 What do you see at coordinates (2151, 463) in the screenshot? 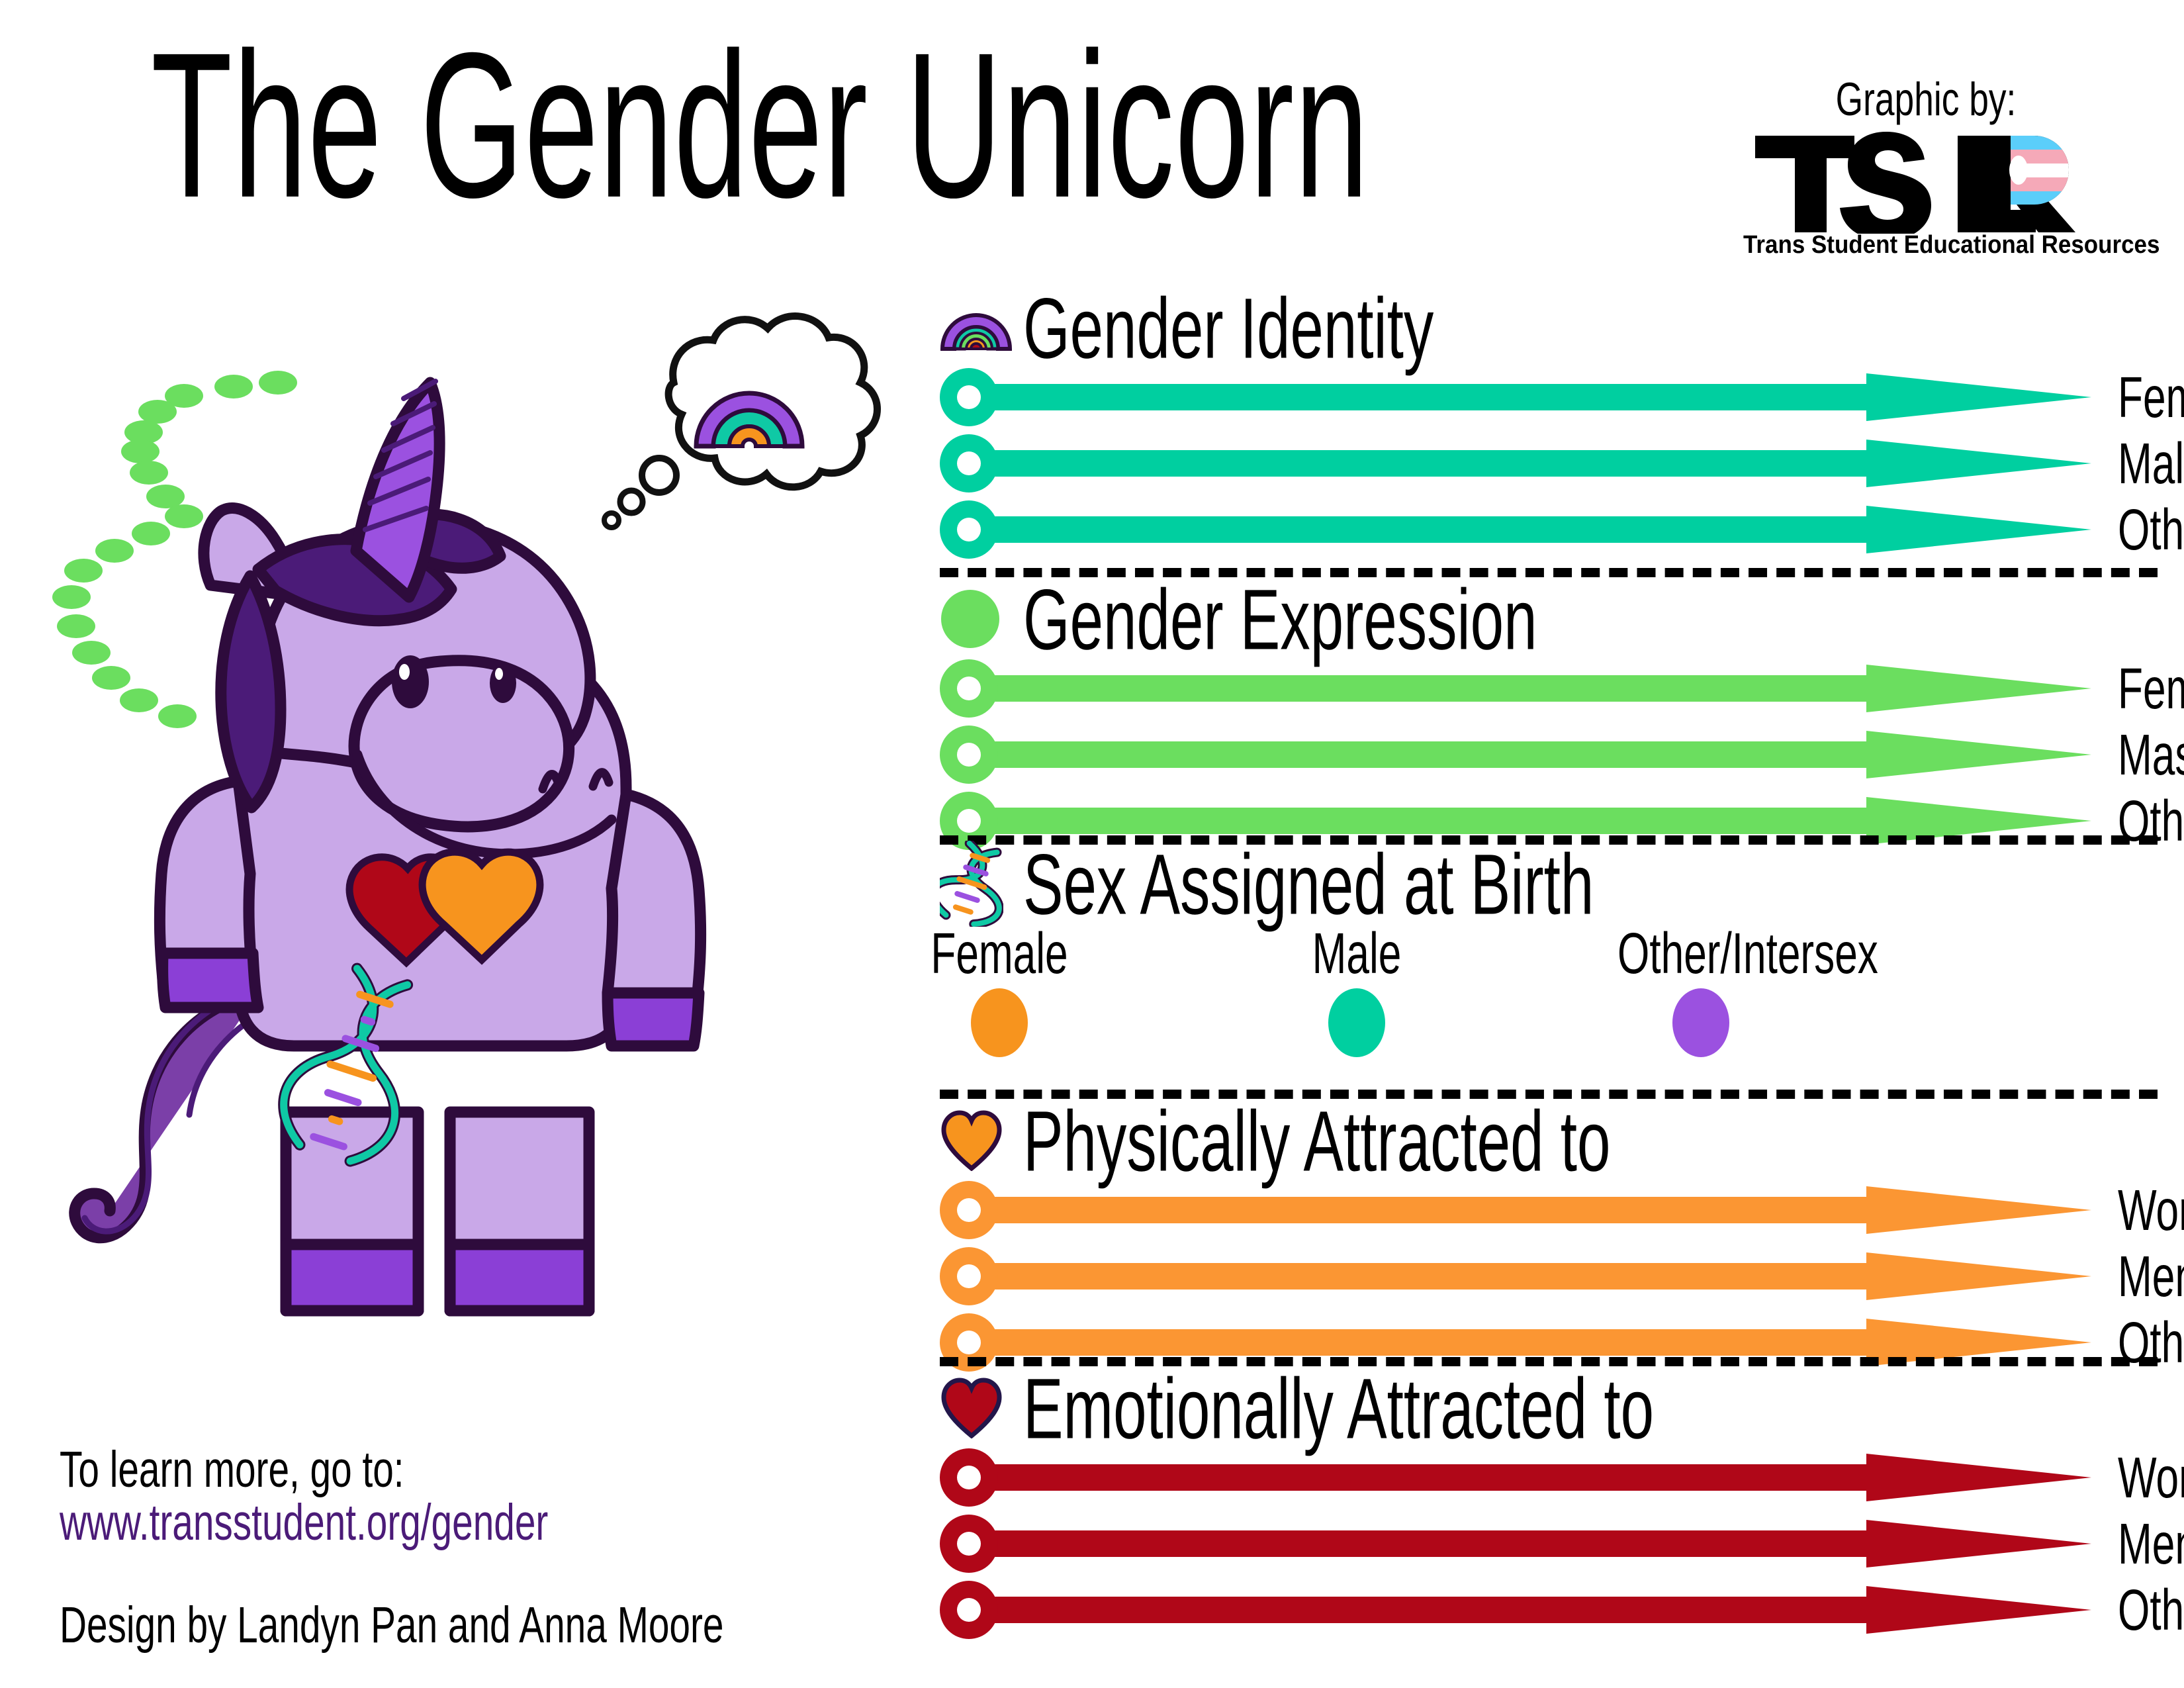
I see `arrow-label: Male/Man/Boy` at bounding box center [2151, 463].